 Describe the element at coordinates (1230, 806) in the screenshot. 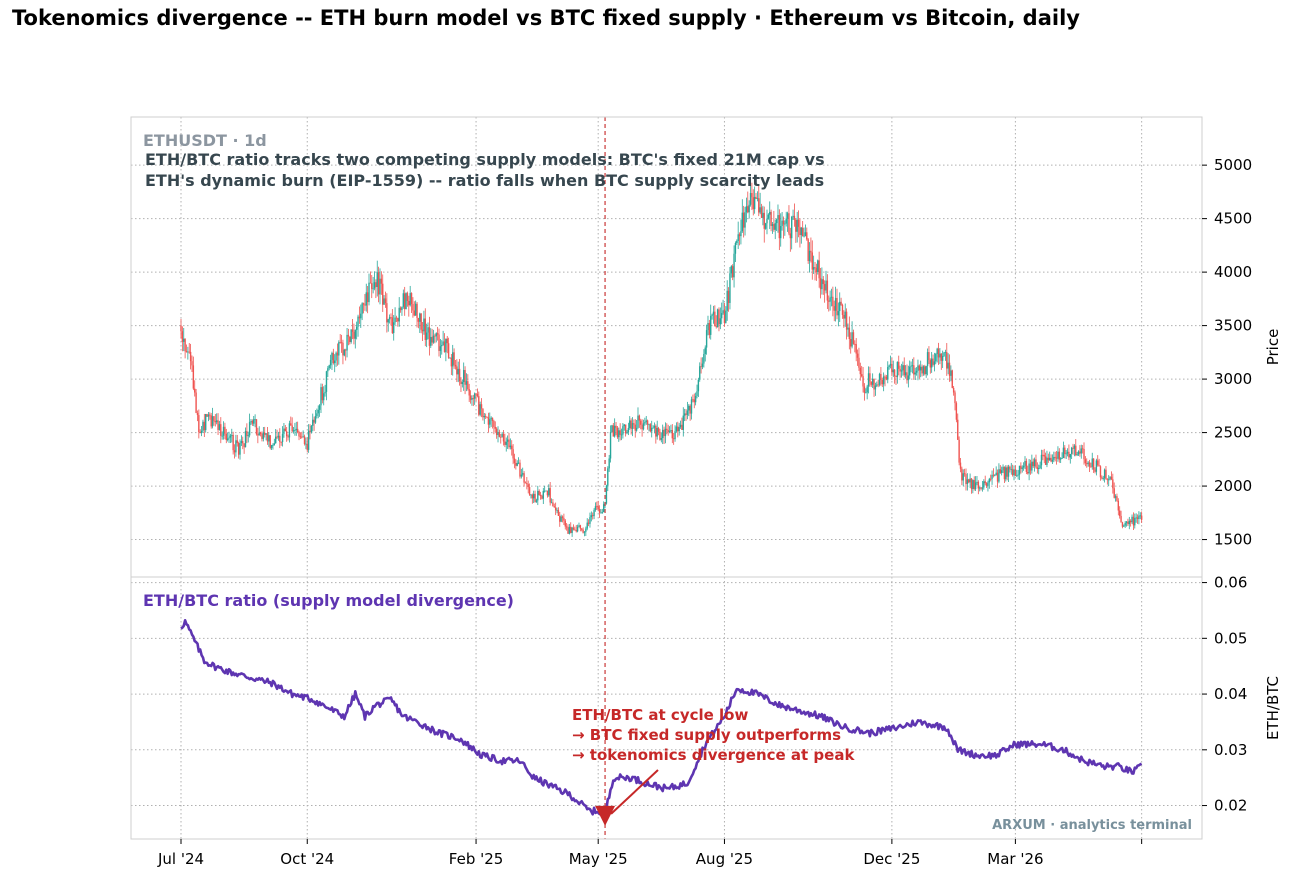

I see `ratio-y-tick-label: 0.02` at that location.